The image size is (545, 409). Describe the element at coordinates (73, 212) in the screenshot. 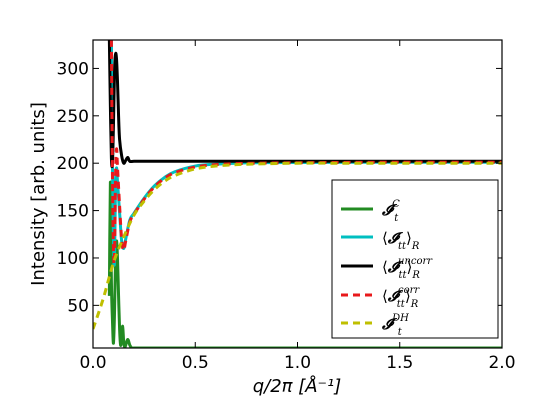

I see `y-tick-label: 150` at that location.